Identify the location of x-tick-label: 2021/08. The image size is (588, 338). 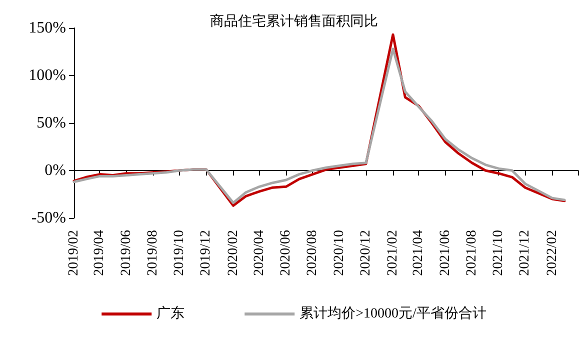
(472, 253).